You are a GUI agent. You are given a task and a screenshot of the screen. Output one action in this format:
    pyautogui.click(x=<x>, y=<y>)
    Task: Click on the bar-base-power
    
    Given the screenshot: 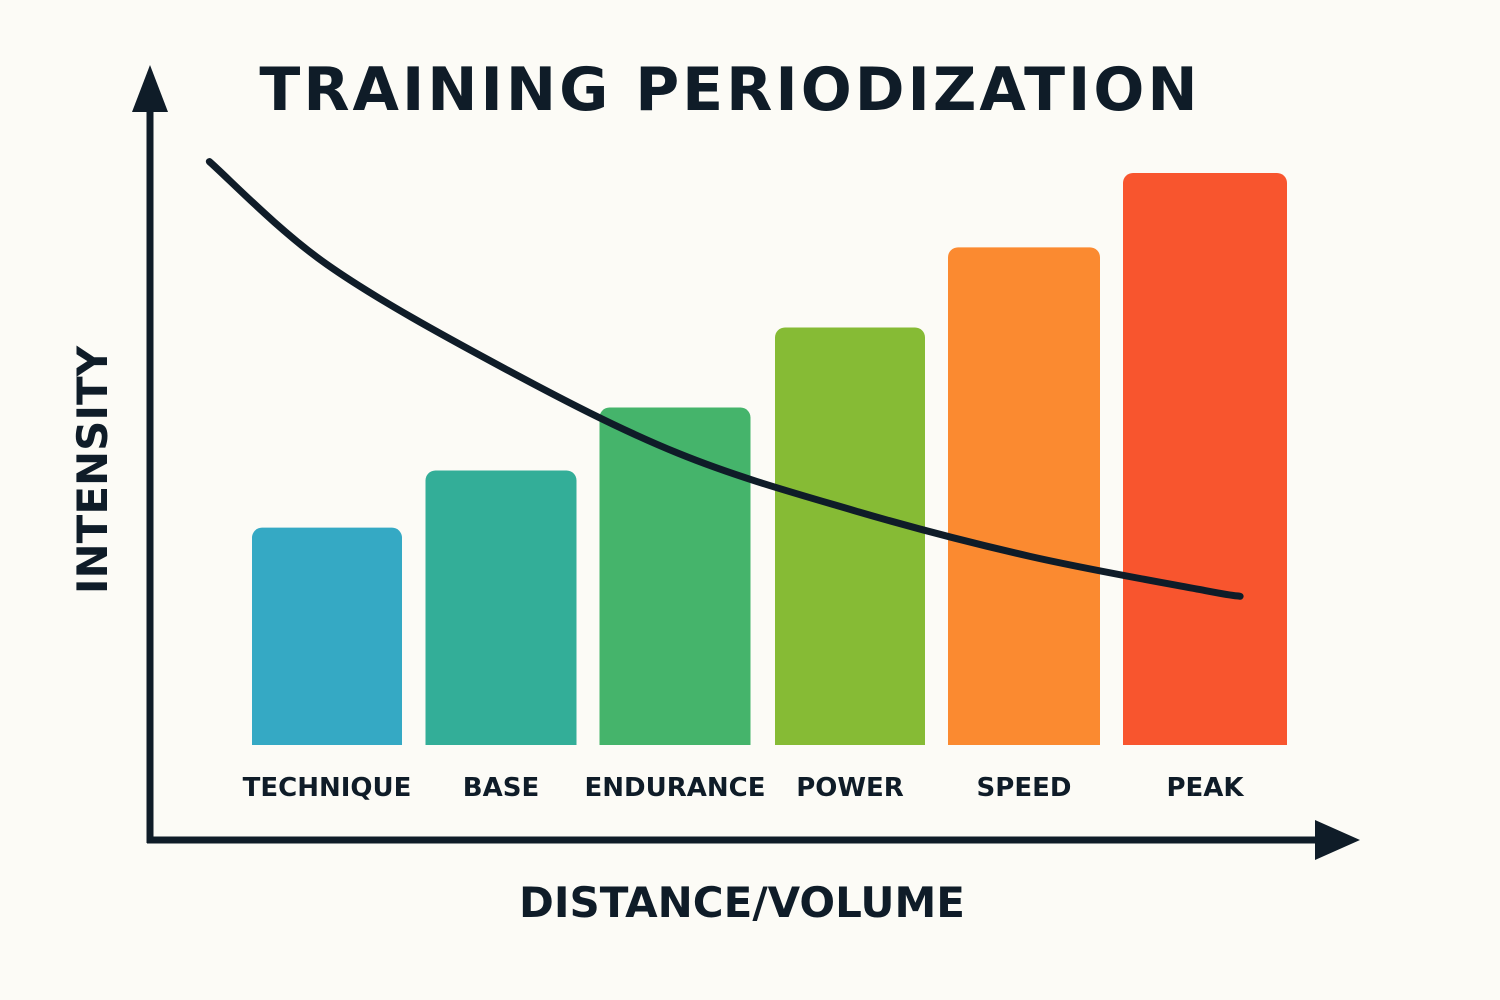 What is the action you would take?
    pyautogui.click(x=850, y=739)
    